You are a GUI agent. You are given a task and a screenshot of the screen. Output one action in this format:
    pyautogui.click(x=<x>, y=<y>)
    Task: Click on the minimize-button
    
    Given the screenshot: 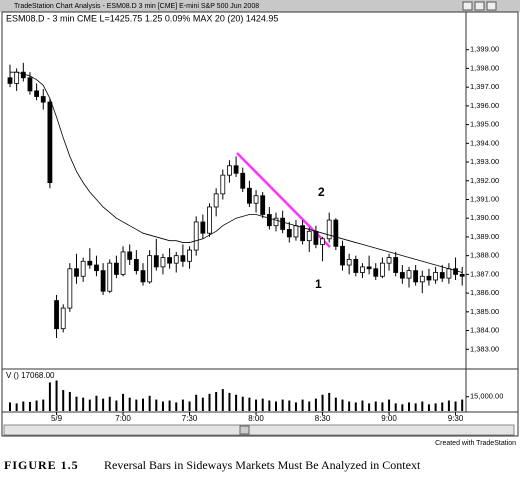 What is the action you would take?
    pyautogui.click(x=467, y=6)
    